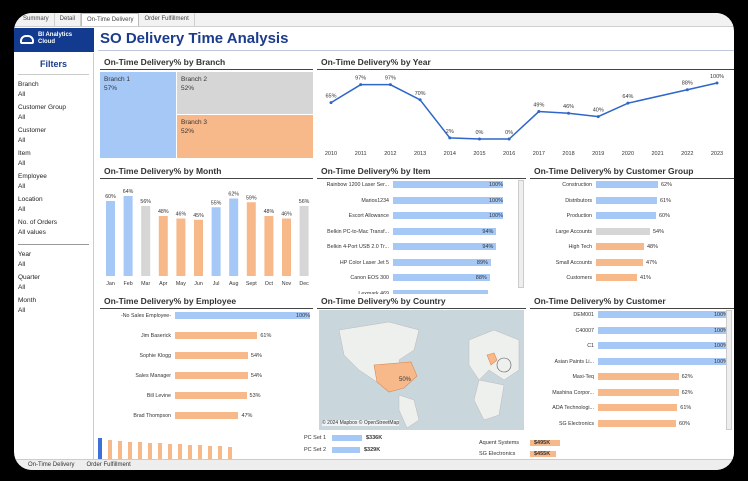 The height and width of the screenshot is (481, 748). I want to click on filter-a5: Location All, so click(53, 204).